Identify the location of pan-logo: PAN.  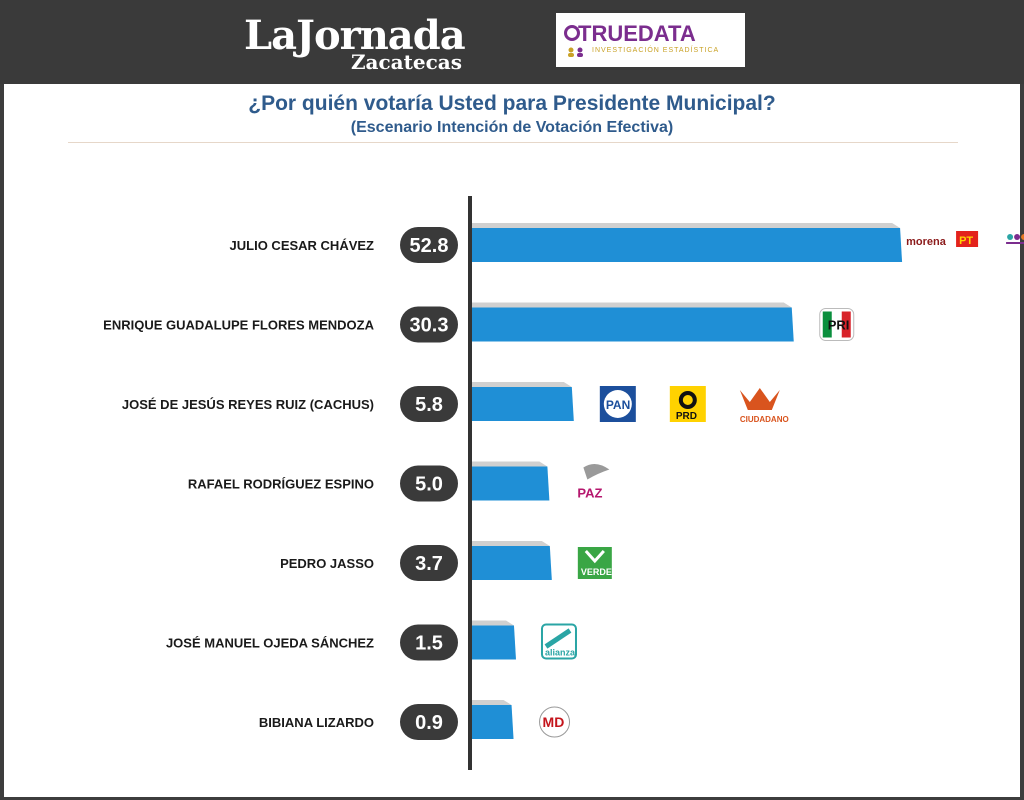
(617, 404).